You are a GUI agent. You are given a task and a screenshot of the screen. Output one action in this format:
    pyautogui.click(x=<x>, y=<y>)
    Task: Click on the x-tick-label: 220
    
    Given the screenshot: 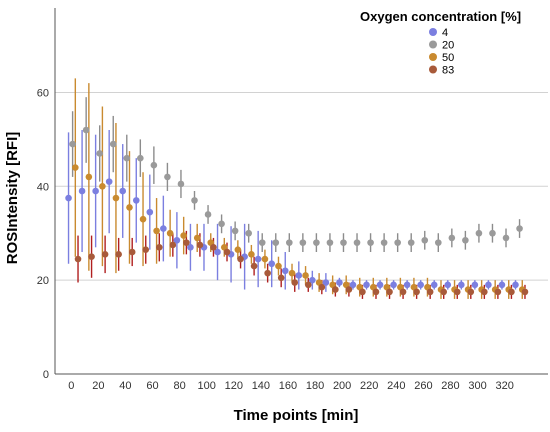 What is the action you would take?
    pyautogui.click(x=369, y=386)
    